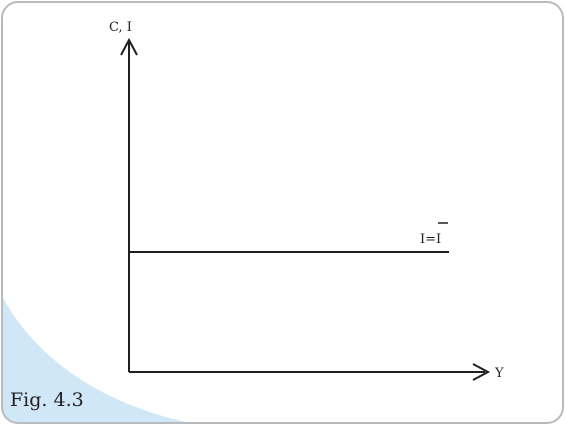 The image size is (565, 430). What do you see at coordinates (47, 400) in the screenshot?
I see `figure-caption: Fig. 4.3` at bounding box center [47, 400].